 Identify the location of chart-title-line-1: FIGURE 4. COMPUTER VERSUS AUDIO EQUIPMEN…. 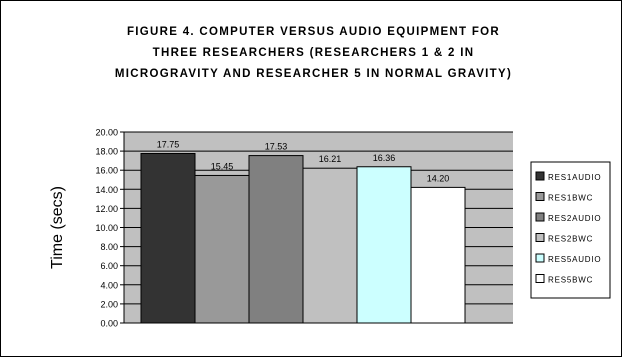
(313, 32).